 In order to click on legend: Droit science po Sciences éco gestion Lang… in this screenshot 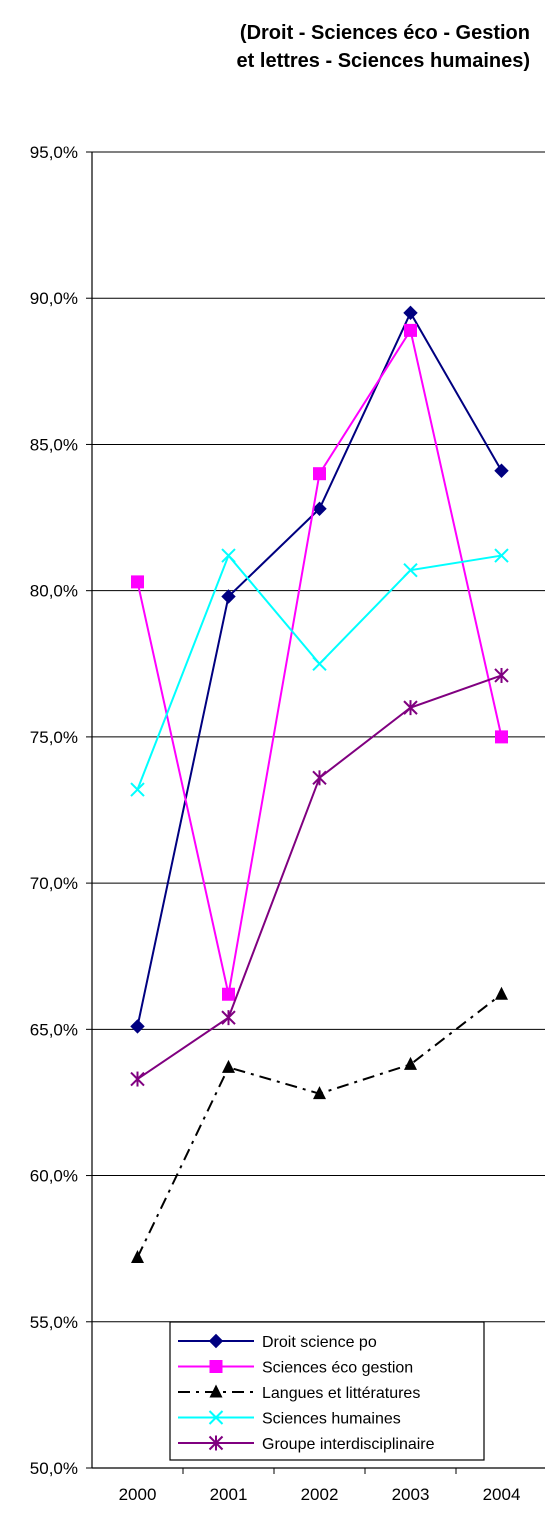, I will do `click(327, 1391)`.